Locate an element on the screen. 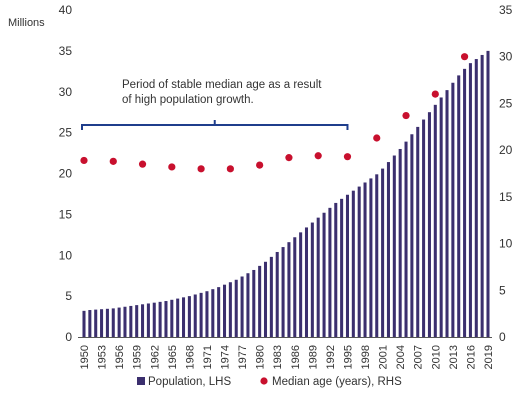  left-axis-ticks: 0 5 10 15 20 25 30 35 40 is located at coordinates (66, 173).